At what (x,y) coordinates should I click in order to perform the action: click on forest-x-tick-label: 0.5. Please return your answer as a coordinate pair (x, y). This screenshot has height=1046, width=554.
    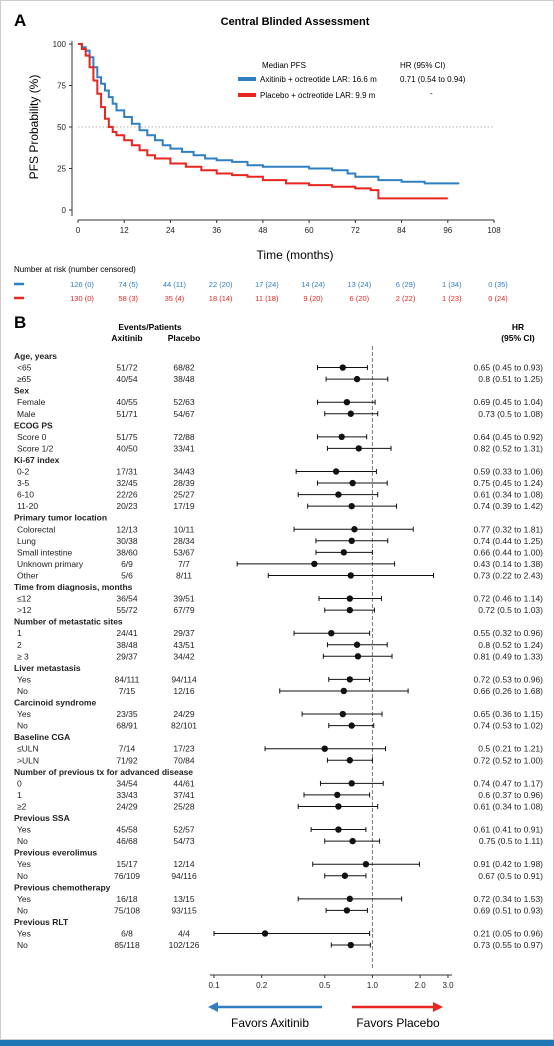
    Looking at the image, I should click on (325, 985).